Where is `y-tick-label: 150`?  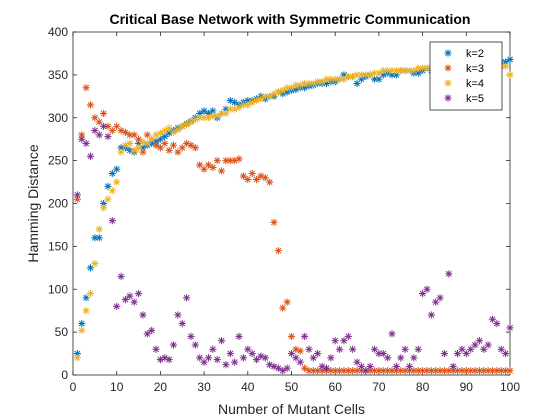 y-tick-label: 150 is located at coordinates (58, 246).